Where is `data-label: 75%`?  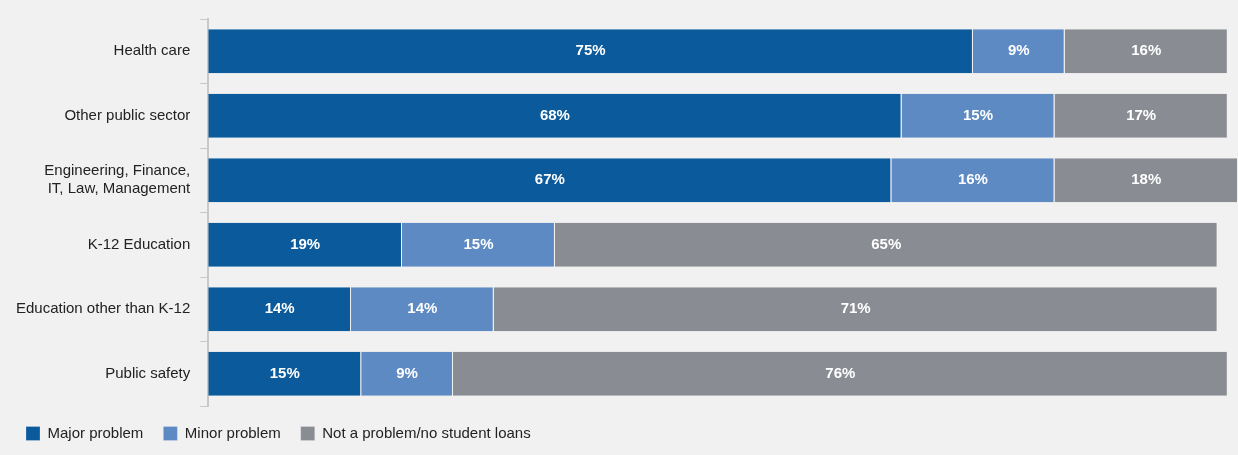
data-label: 75% is located at coordinates (590, 50).